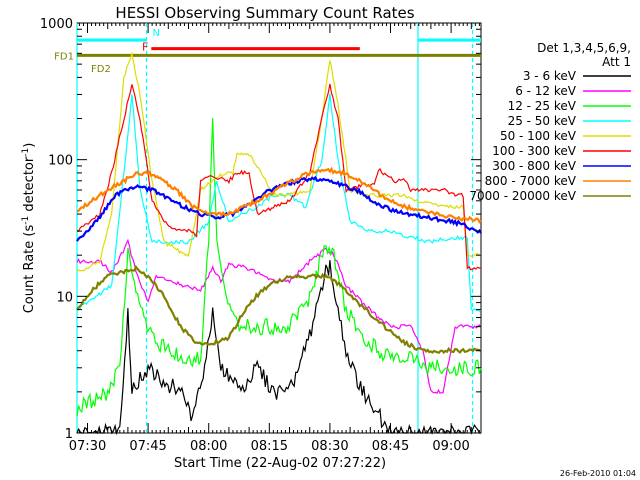  What do you see at coordinates (60, 161) in the screenshot?
I see `y-tick-label: 100` at bounding box center [60, 161].